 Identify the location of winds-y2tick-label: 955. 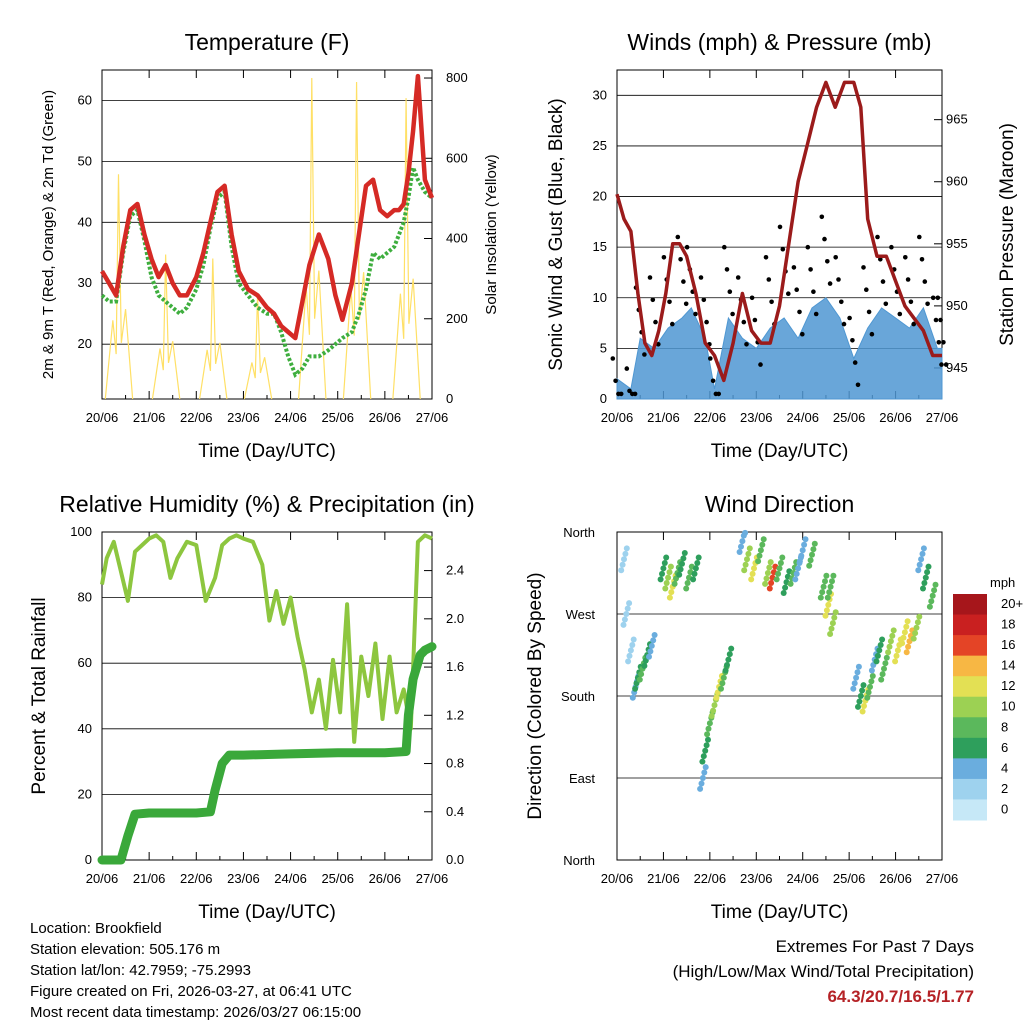
(957, 243).